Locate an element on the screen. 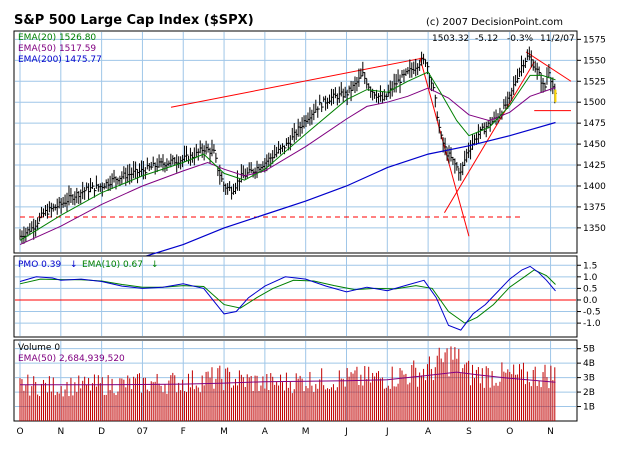 Image resolution: width=618 pixels, height=454 pixels. y-tick-label: -0.5 is located at coordinates (592, 313).